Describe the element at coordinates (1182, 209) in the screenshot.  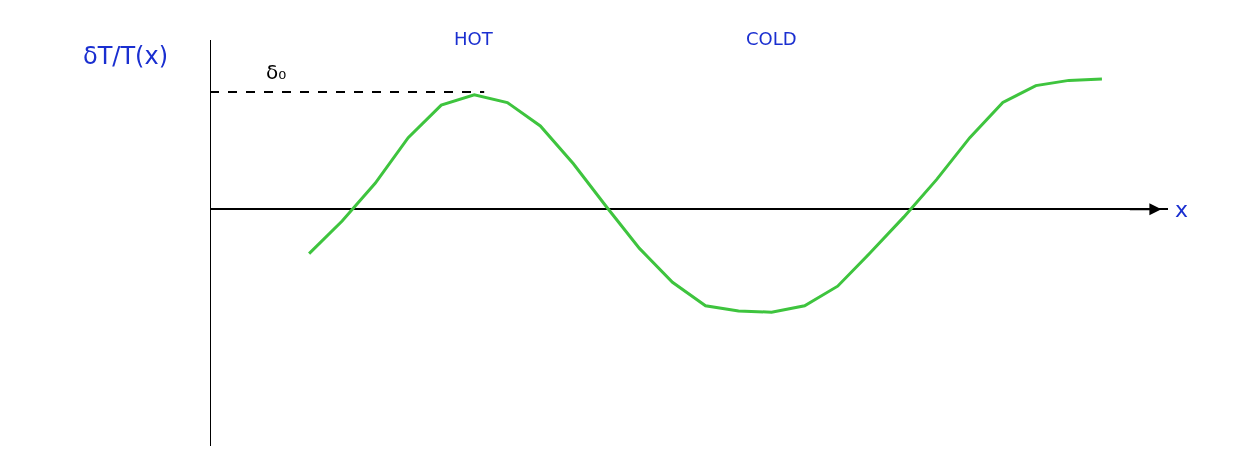
I see `x-axis-title: x` at that location.